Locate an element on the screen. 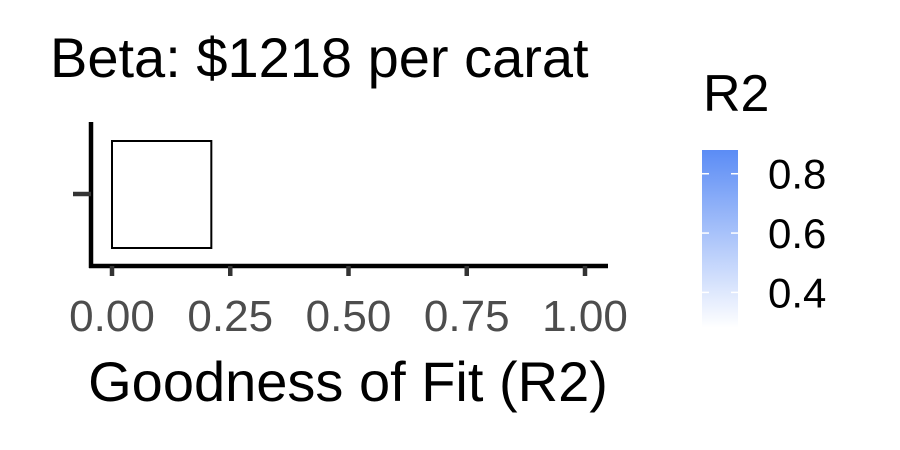 Image resolution: width=900 pixels, height=450 pixels. x-tick-label: 0.00 is located at coordinates (112, 316).